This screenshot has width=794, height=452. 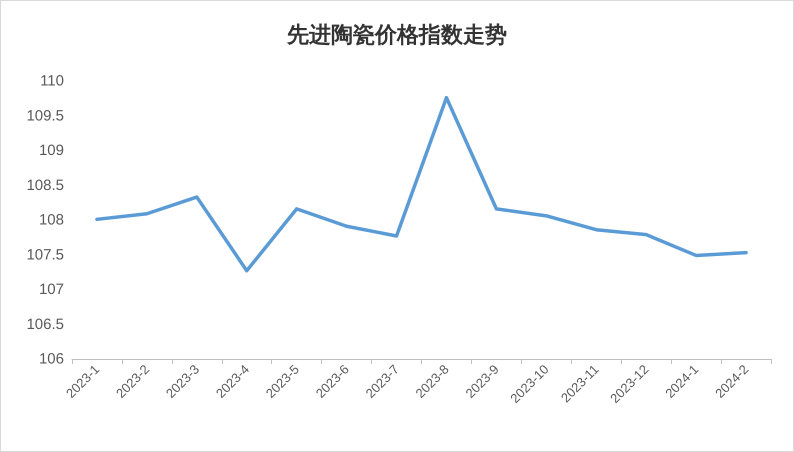 I want to click on y-tick-label: 108, so click(x=51, y=220).